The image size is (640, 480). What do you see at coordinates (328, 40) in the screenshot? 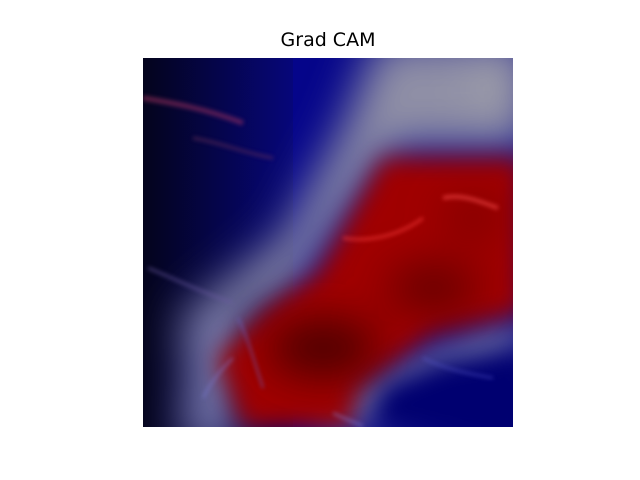
I see `figure-title: Grad CAM` at bounding box center [328, 40].